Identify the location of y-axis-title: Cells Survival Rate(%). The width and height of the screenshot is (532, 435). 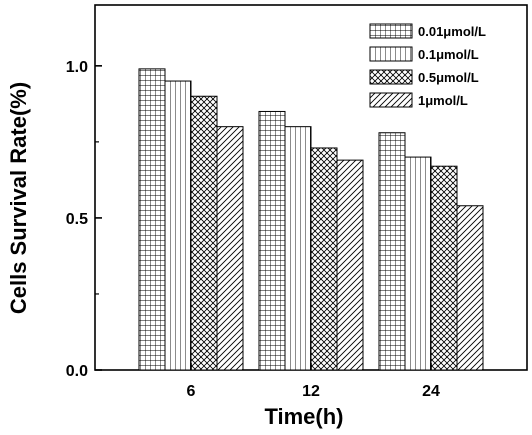
(18, 198).